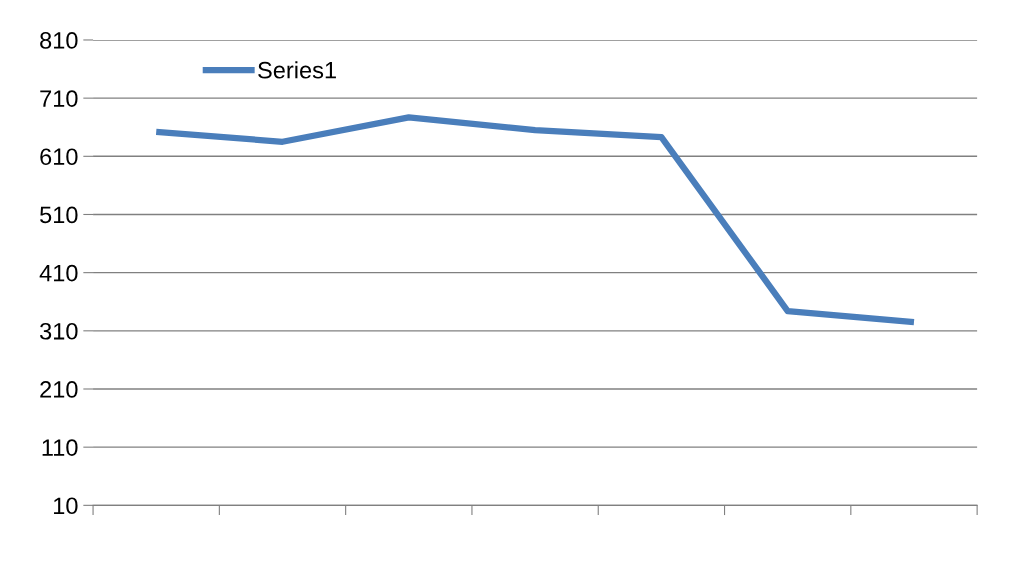 This screenshot has height=571, width=1034. What do you see at coordinates (59, 157) in the screenshot?
I see `y-tick-label: 610` at bounding box center [59, 157].